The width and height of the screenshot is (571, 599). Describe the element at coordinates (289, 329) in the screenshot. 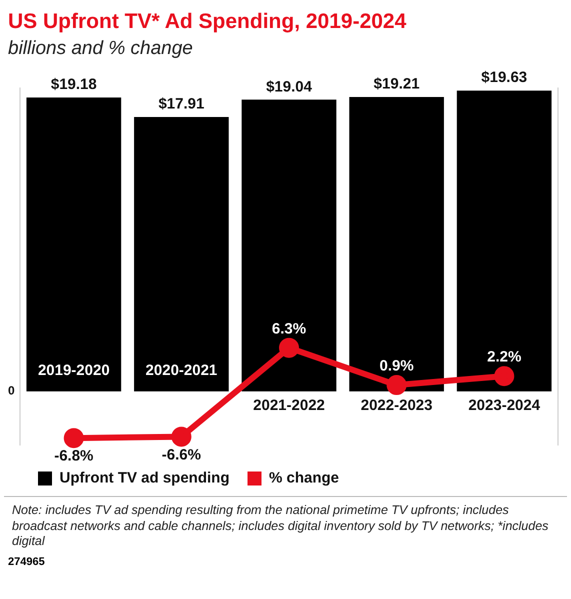

I see `data-label: 6.3%` at that location.